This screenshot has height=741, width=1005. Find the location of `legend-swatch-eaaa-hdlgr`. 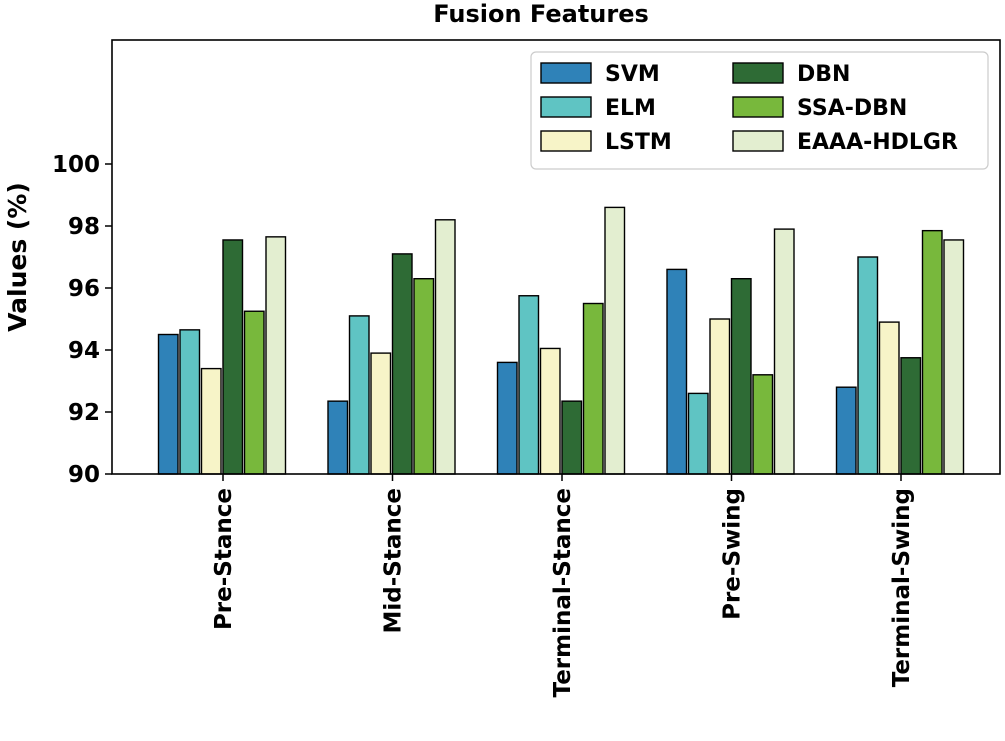

legend-swatch-eaaa-hdlgr is located at coordinates (758, 141).